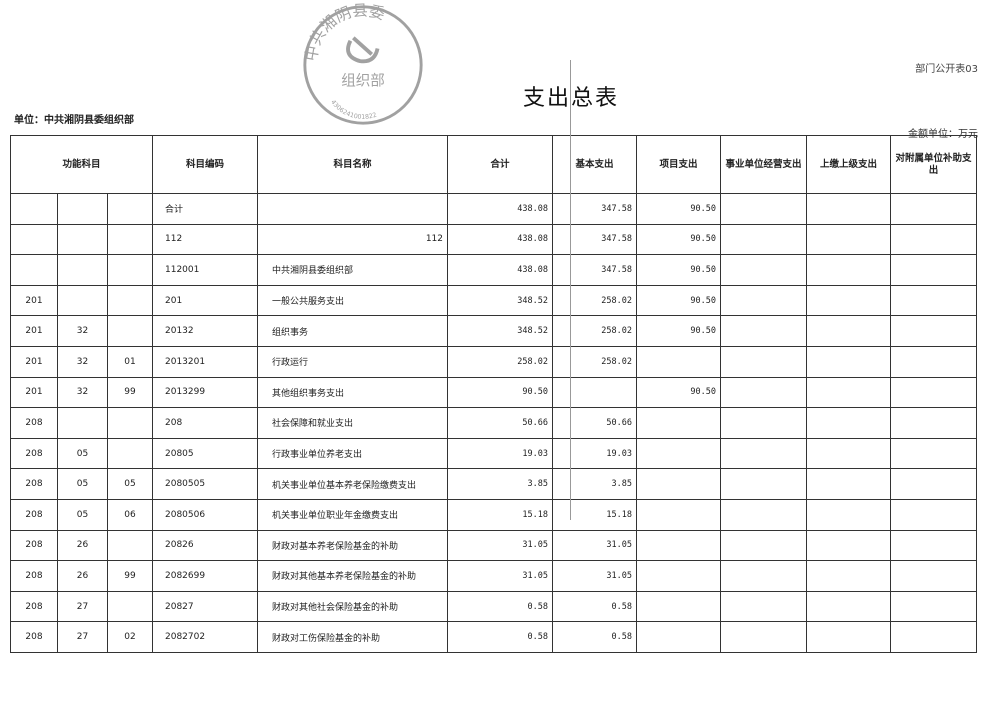 The image size is (1000, 707). What do you see at coordinates (352, 239) in the screenshot?
I see `cell-subject-name: 112` at bounding box center [352, 239].